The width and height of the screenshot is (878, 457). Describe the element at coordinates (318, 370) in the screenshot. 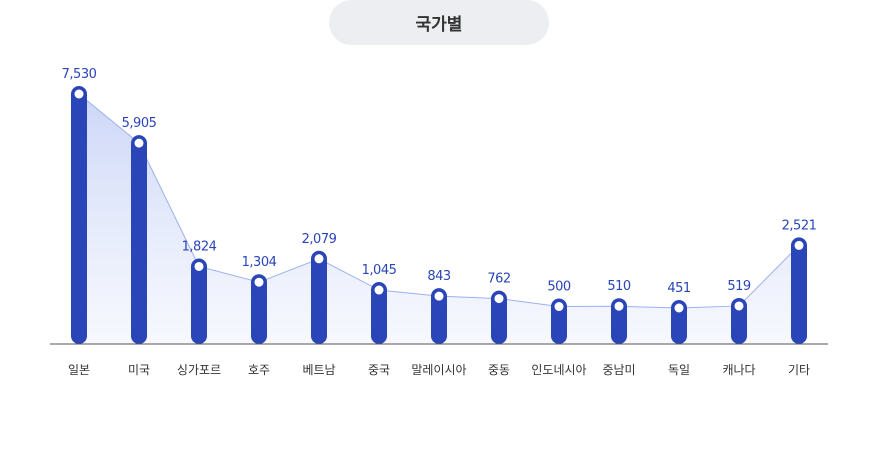

I see `category-label-4: 베트남` at that location.